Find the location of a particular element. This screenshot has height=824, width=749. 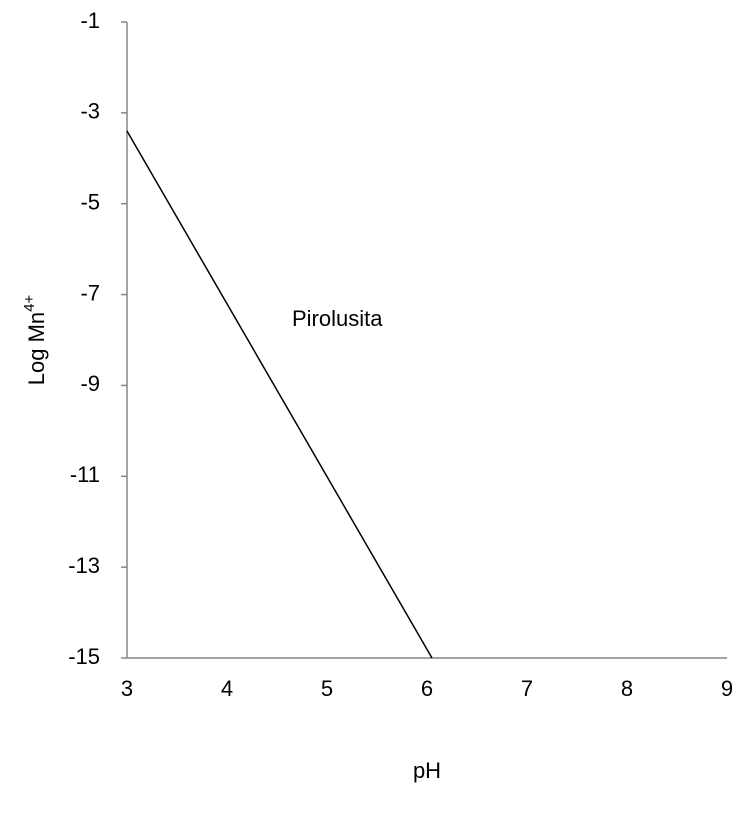

y-tick-label: -5 is located at coordinates (90, 202).